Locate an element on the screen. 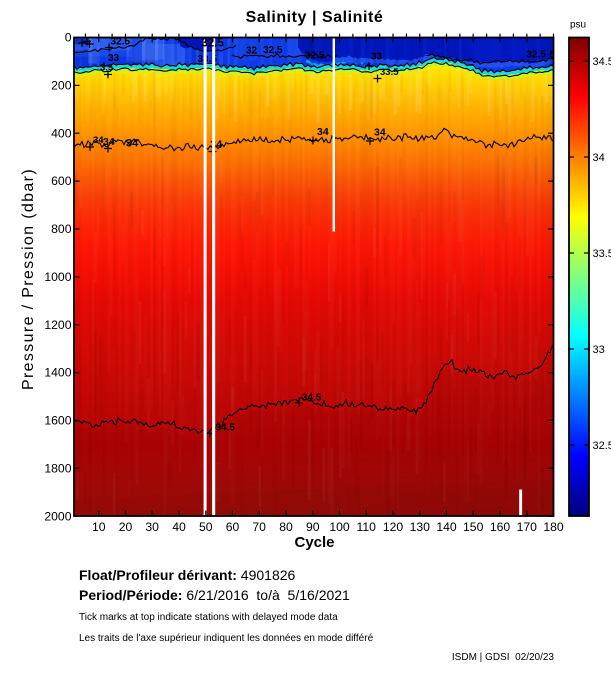 Image resolution: width=611 pixels, height=680 pixels. svg-text: 60 is located at coordinates (233, 527).